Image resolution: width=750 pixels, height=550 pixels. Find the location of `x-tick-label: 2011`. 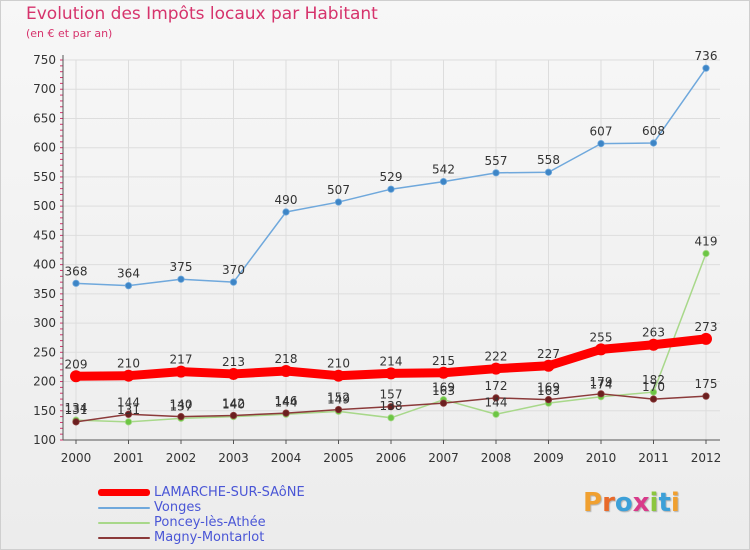

x-tick-label: 2011 is located at coordinates (653, 458).